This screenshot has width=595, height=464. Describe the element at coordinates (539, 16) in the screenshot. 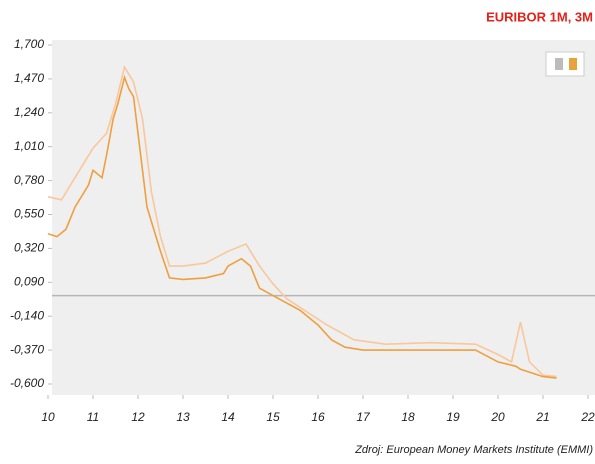

I see `chart-title: EURIBOR 1M, 3M` at that location.